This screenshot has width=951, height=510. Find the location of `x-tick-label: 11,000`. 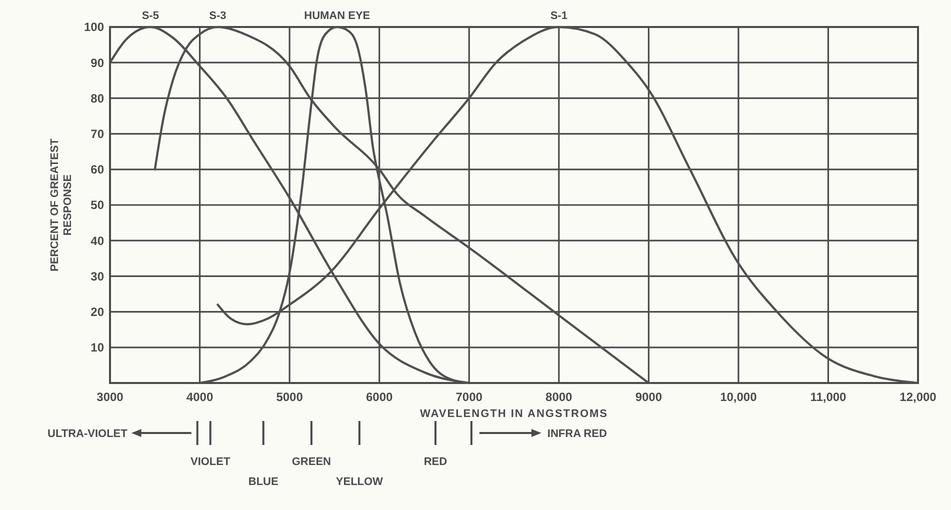

x-tick-label: 11,000 is located at coordinates (828, 397).